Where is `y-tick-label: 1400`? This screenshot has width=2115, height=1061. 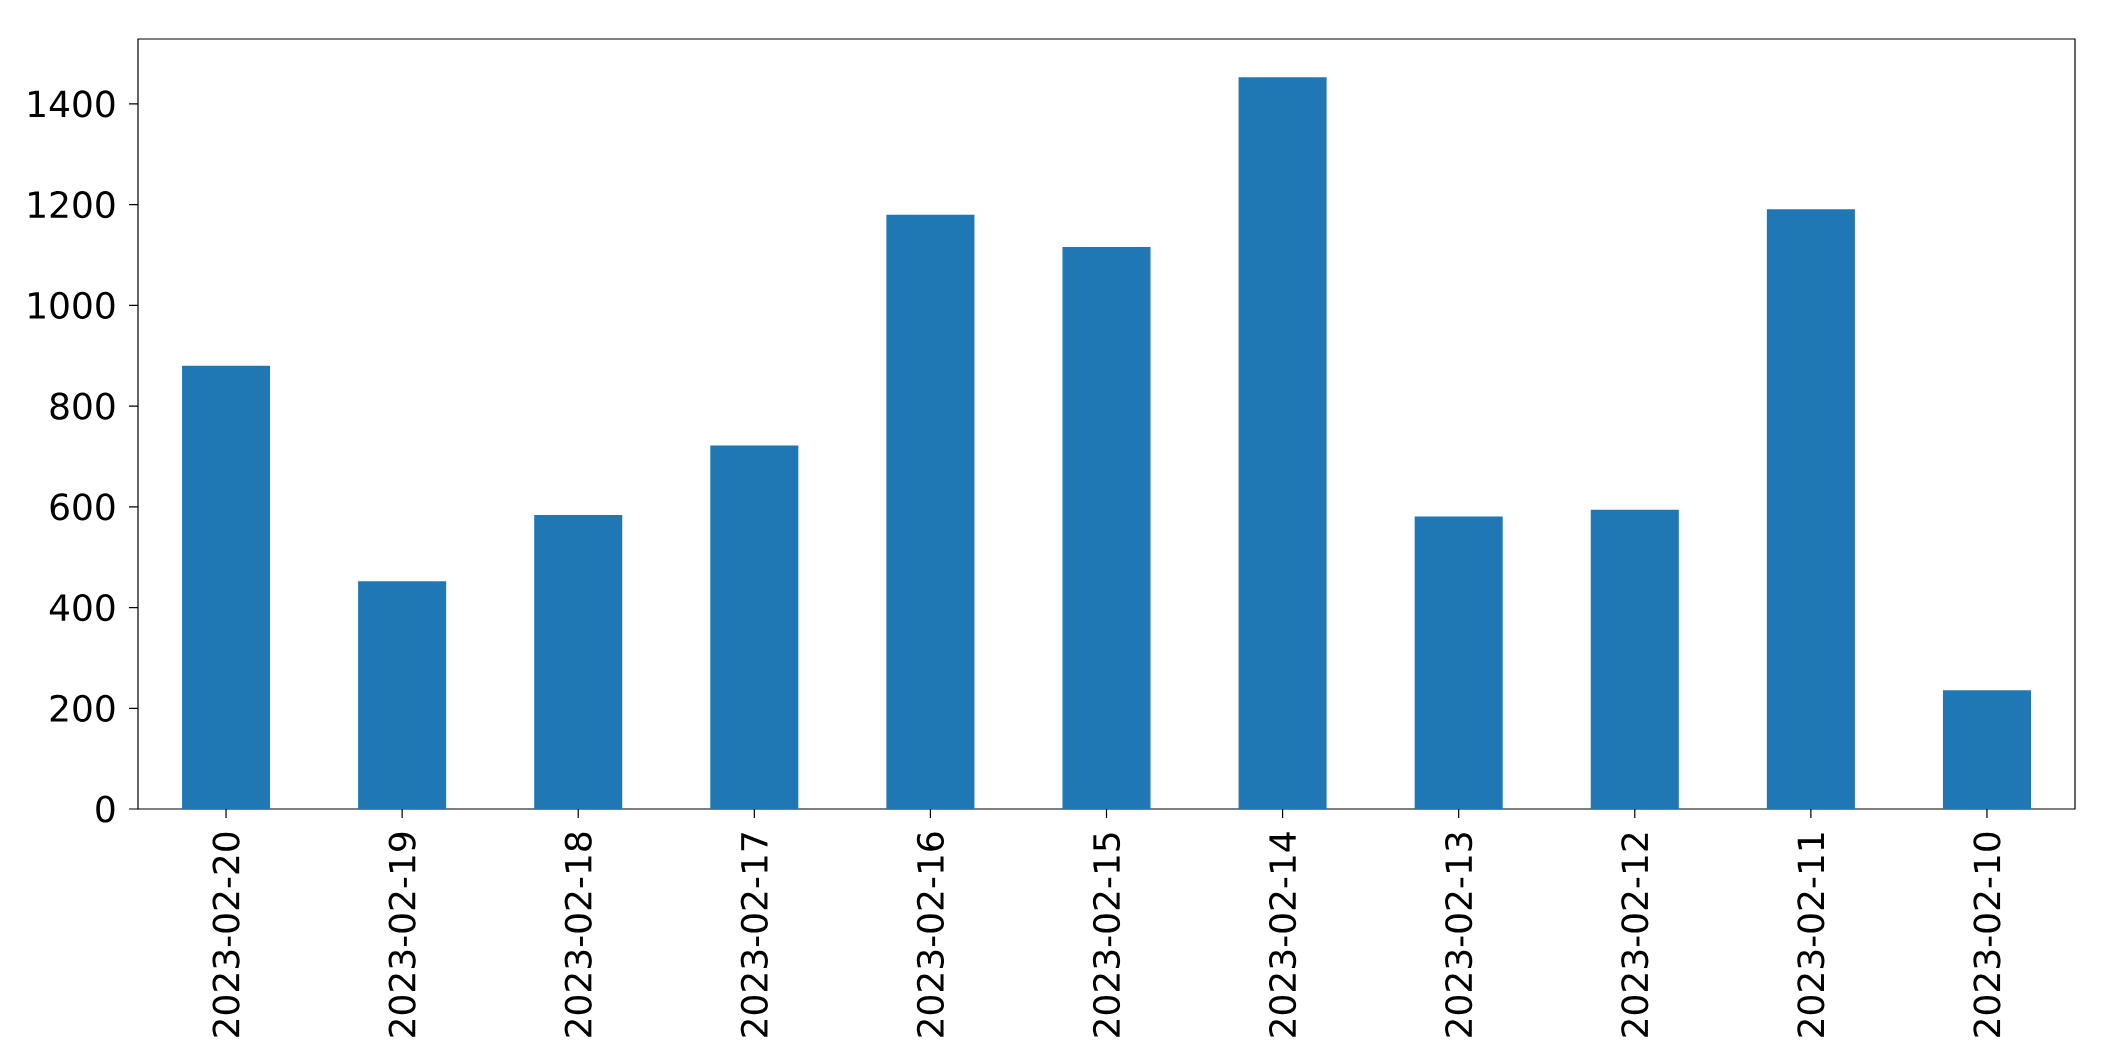
y-tick-label: 1400 is located at coordinates (72, 104).